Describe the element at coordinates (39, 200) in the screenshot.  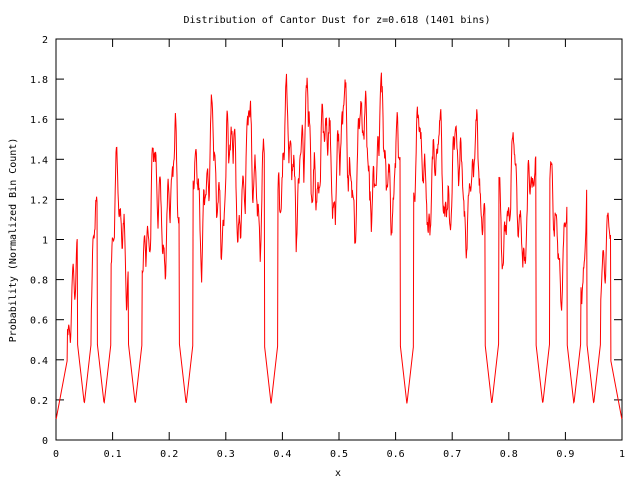
I see `y-tick-label: 1.2` at that location.